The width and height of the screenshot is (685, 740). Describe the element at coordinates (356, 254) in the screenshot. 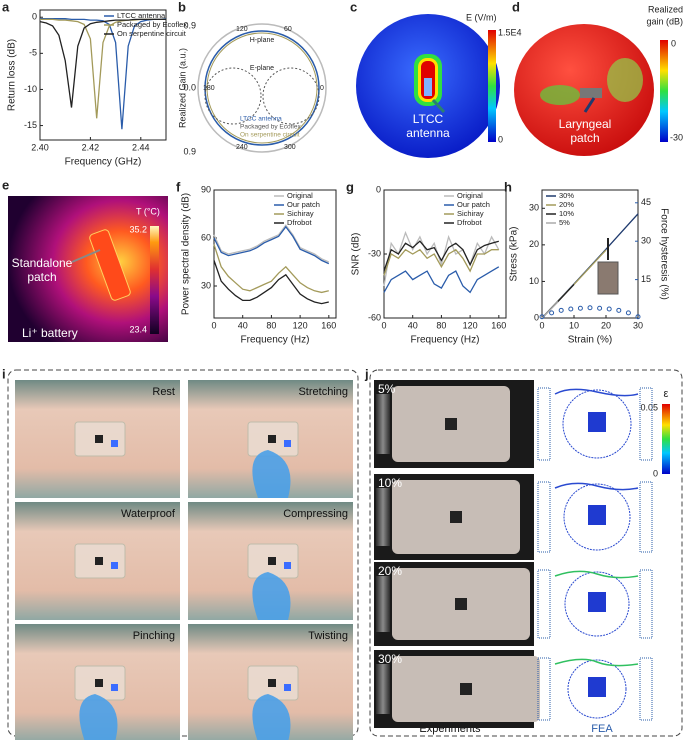

I see `y-axis-label: SNR (dB)` at that location.